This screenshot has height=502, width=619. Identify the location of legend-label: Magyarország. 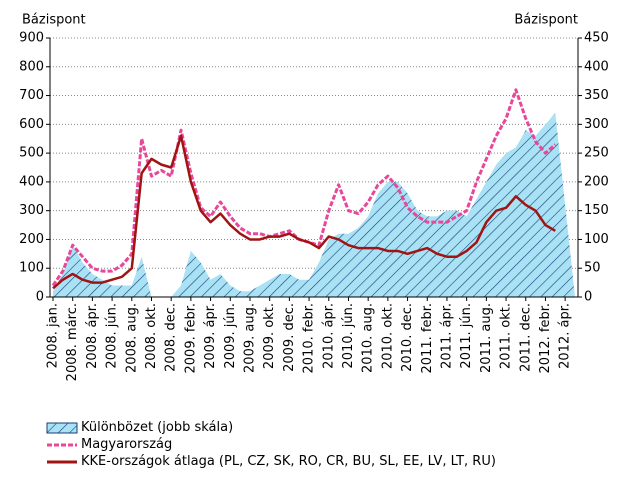
(127, 444).